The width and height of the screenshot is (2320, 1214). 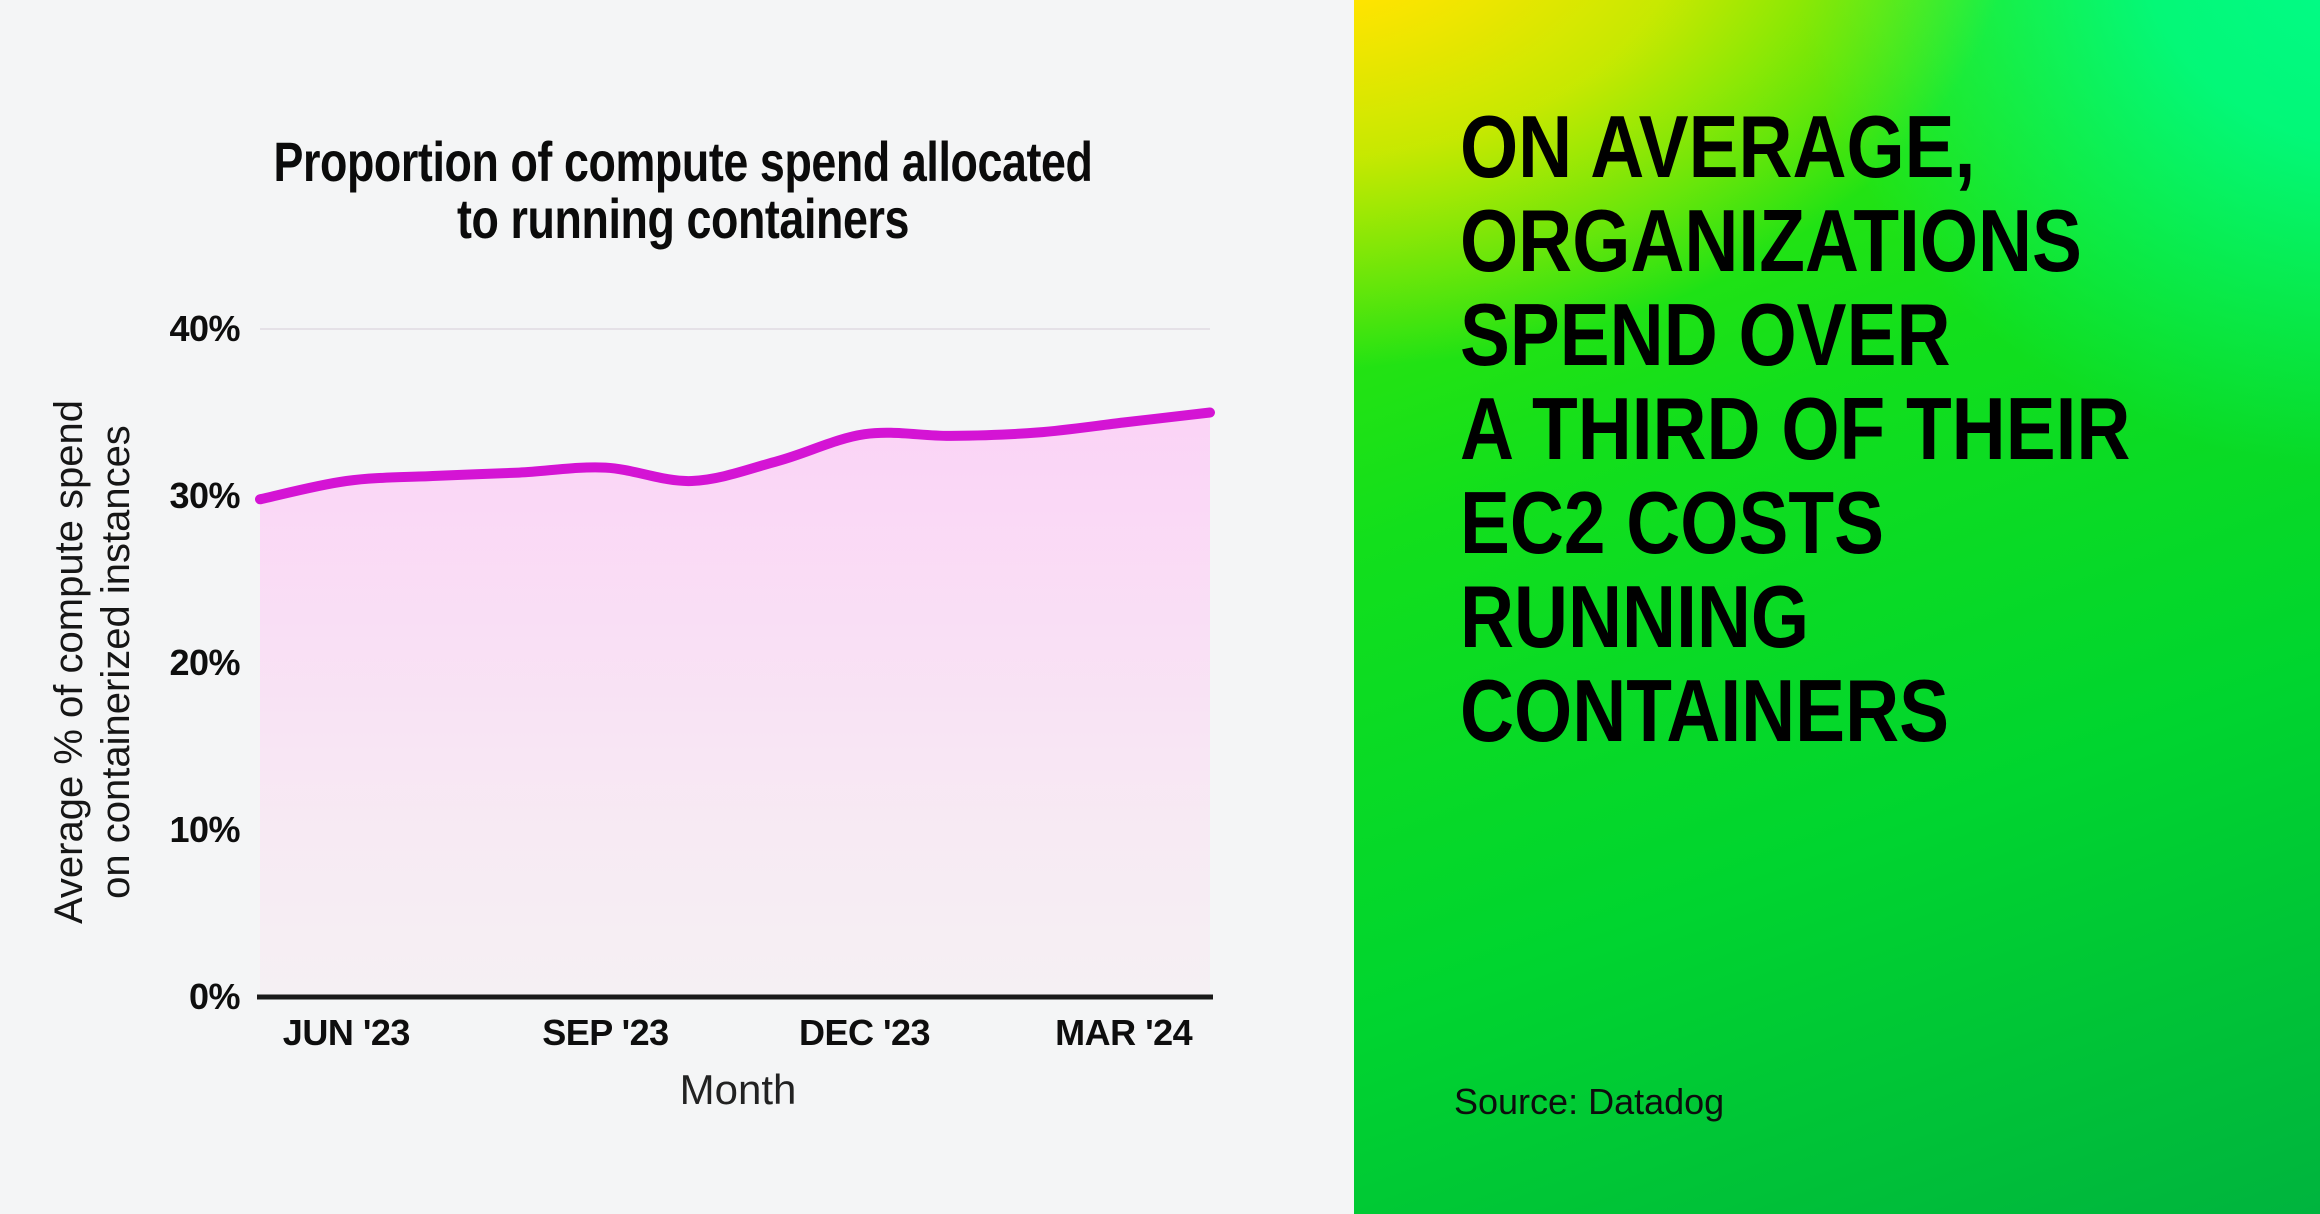 What do you see at coordinates (204, 328) in the screenshot?
I see `y-tick-label: 40%` at bounding box center [204, 328].